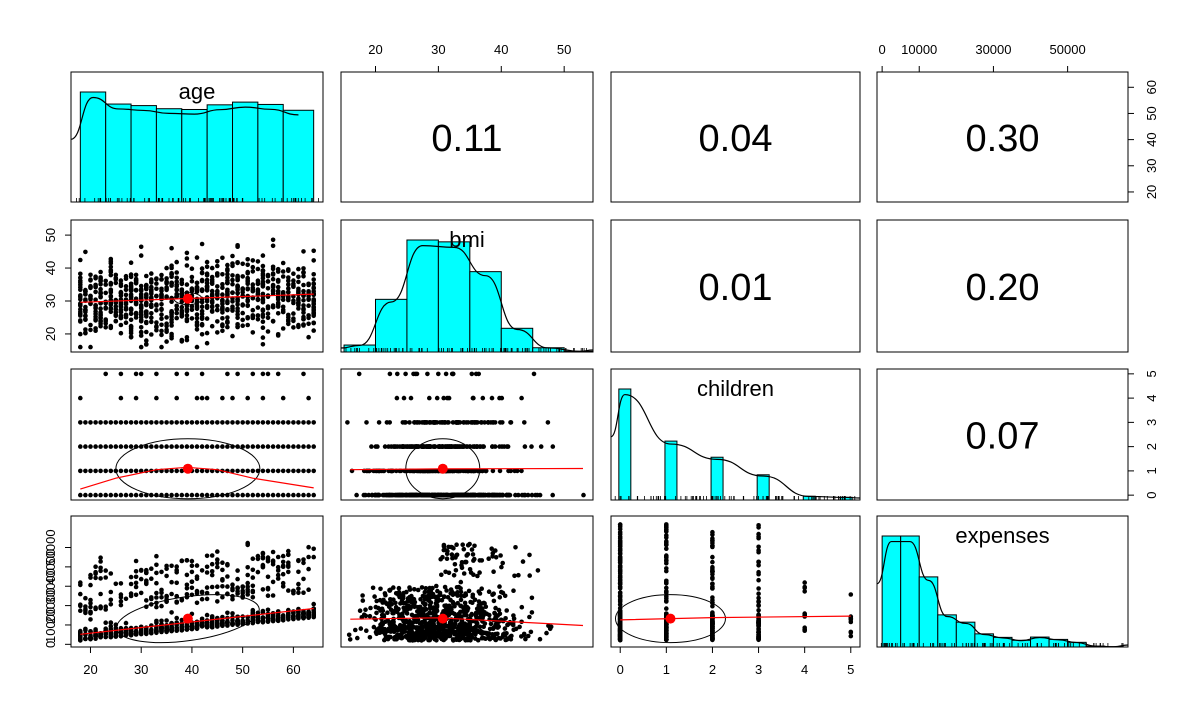 The height and width of the screenshot is (720, 1200). Describe the element at coordinates (50, 567) in the screenshot. I see `tick-label-expenses-left: 40000` at that location.